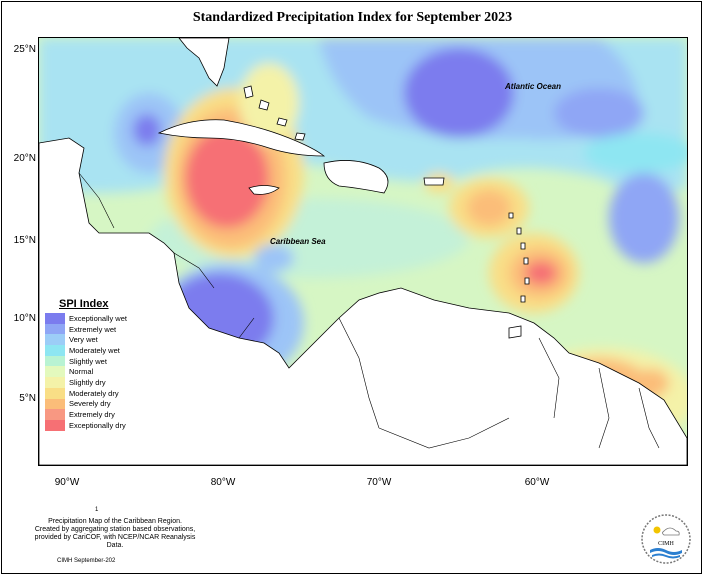 The image size is (705, 577). I want to click on legend-label: Slightly wet, so click(88, 361).